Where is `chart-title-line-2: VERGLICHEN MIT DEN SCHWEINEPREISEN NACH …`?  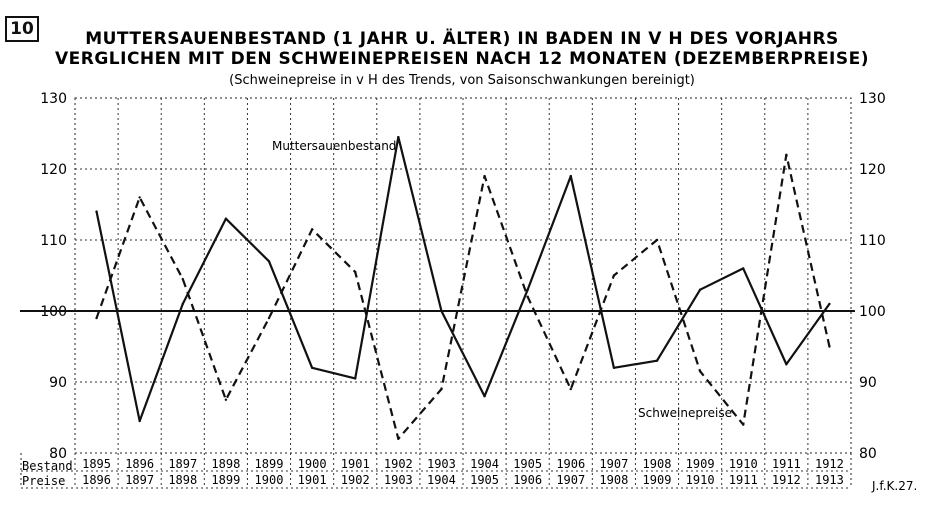
chart-title-line-2: VERGLICHEN MIT DEN SCHWEINEPREISEN NACH … is located at coordinates (462, 59).